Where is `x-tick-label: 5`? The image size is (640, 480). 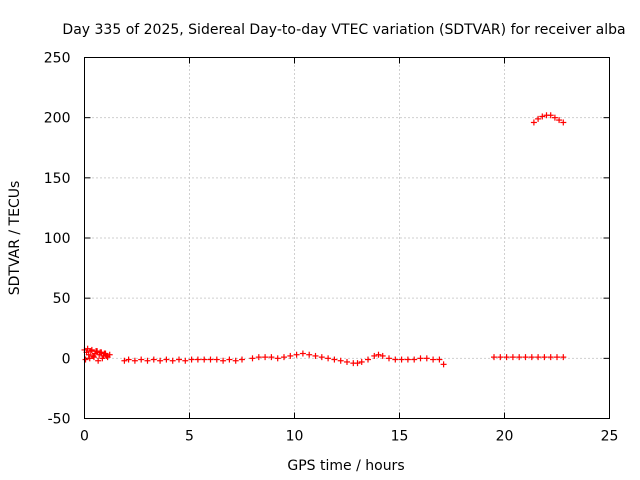 x-tick-label: 5 is located at coordinates (189, 437).